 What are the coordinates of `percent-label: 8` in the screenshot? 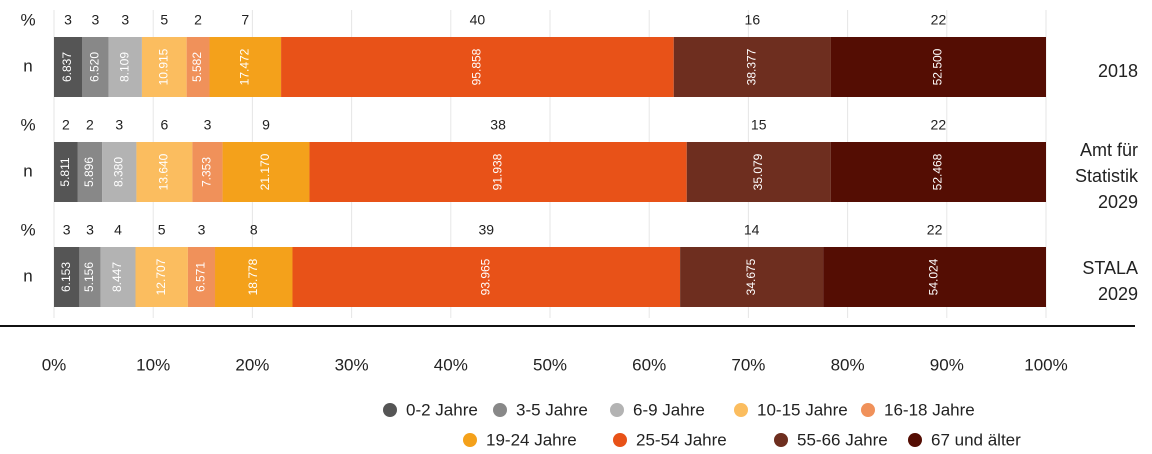 It's located at (254, 230).